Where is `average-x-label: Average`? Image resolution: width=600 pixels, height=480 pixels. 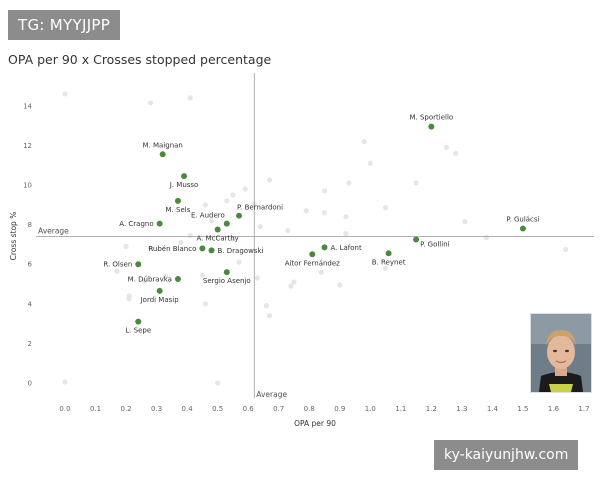
average-x-label: Average is located at coordinates (271, 394).